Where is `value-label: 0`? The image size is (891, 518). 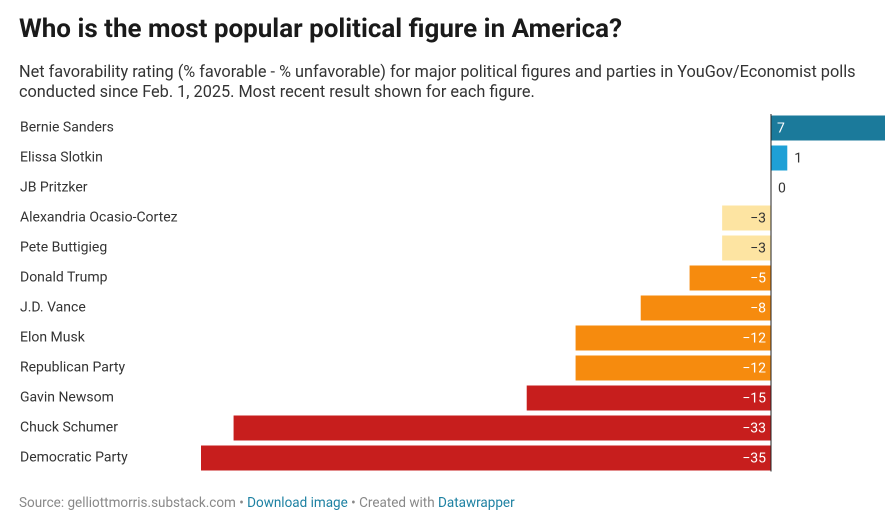
value-label: 0 is located at coordinates (782, 189).